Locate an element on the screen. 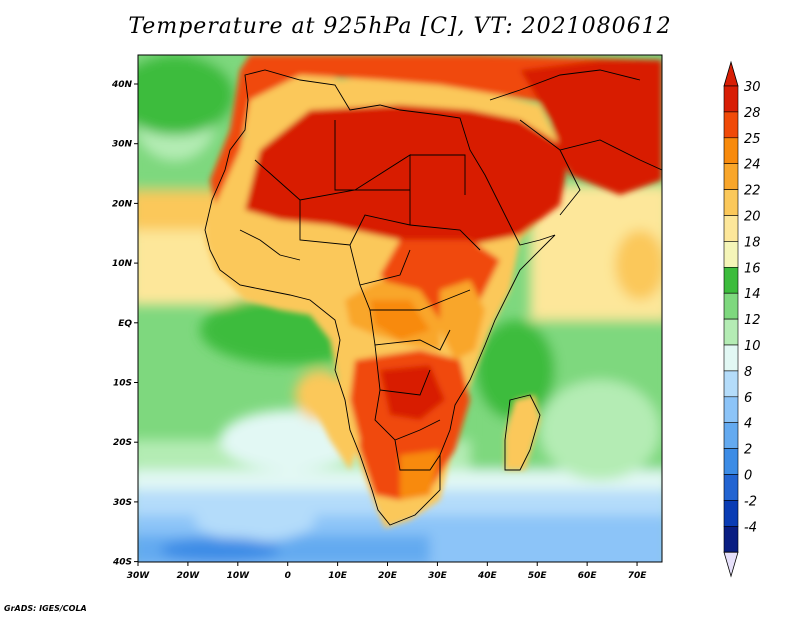 This screenshot has height=618, width=800. colorbar-label: 20 is located at coordinates (752, 217).